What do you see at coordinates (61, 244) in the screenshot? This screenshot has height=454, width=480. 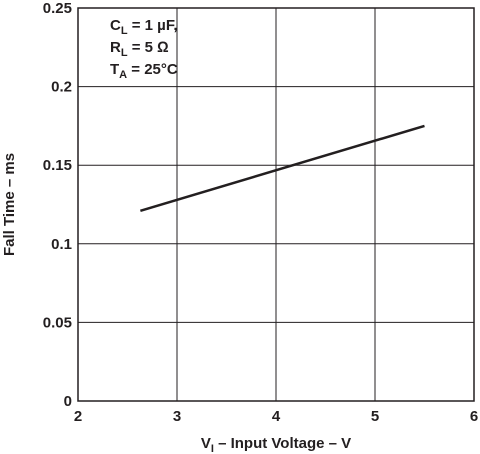 I see `y-tick-label: 0.1` at bounding box center [61, 244].